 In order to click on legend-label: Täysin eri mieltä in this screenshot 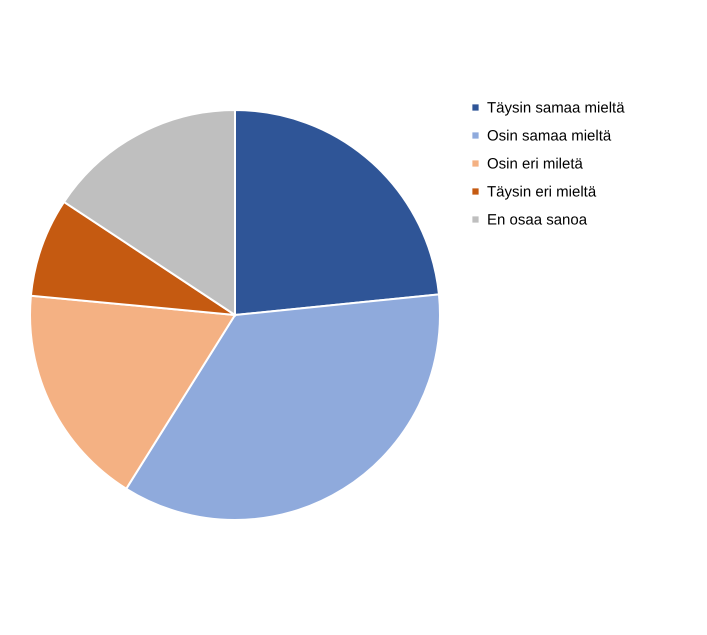, I will do `click(542, 192)`.